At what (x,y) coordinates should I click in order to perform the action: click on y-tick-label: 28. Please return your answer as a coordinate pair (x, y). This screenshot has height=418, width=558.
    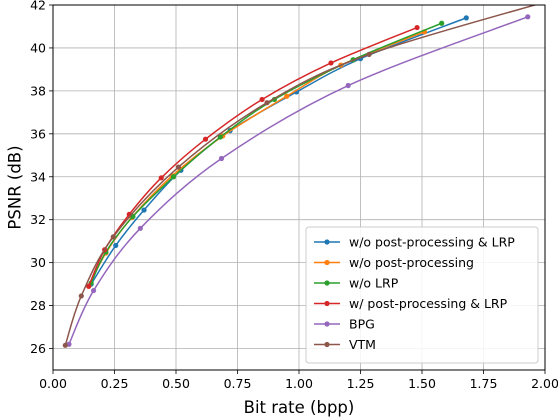
    Looking at the image, I should click on (38, 305).